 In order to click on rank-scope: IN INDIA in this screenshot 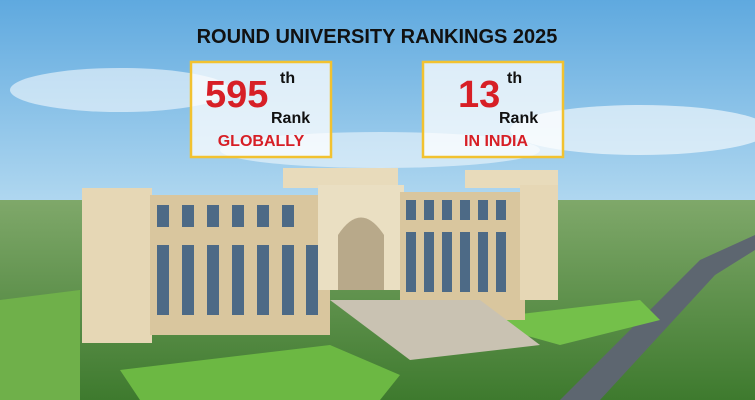, I will do `click(496, 141)`.